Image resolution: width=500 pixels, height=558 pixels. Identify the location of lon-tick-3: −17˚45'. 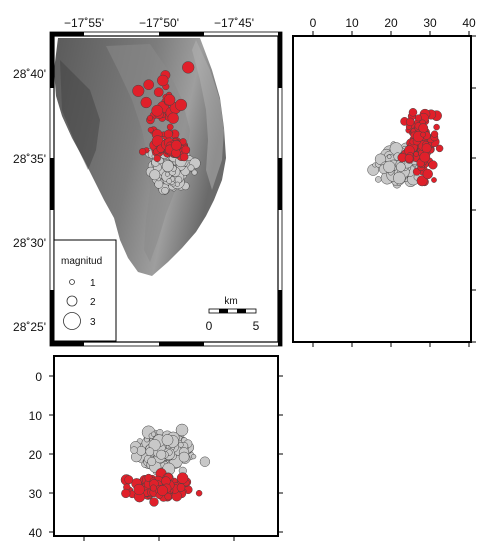
(234, 23).